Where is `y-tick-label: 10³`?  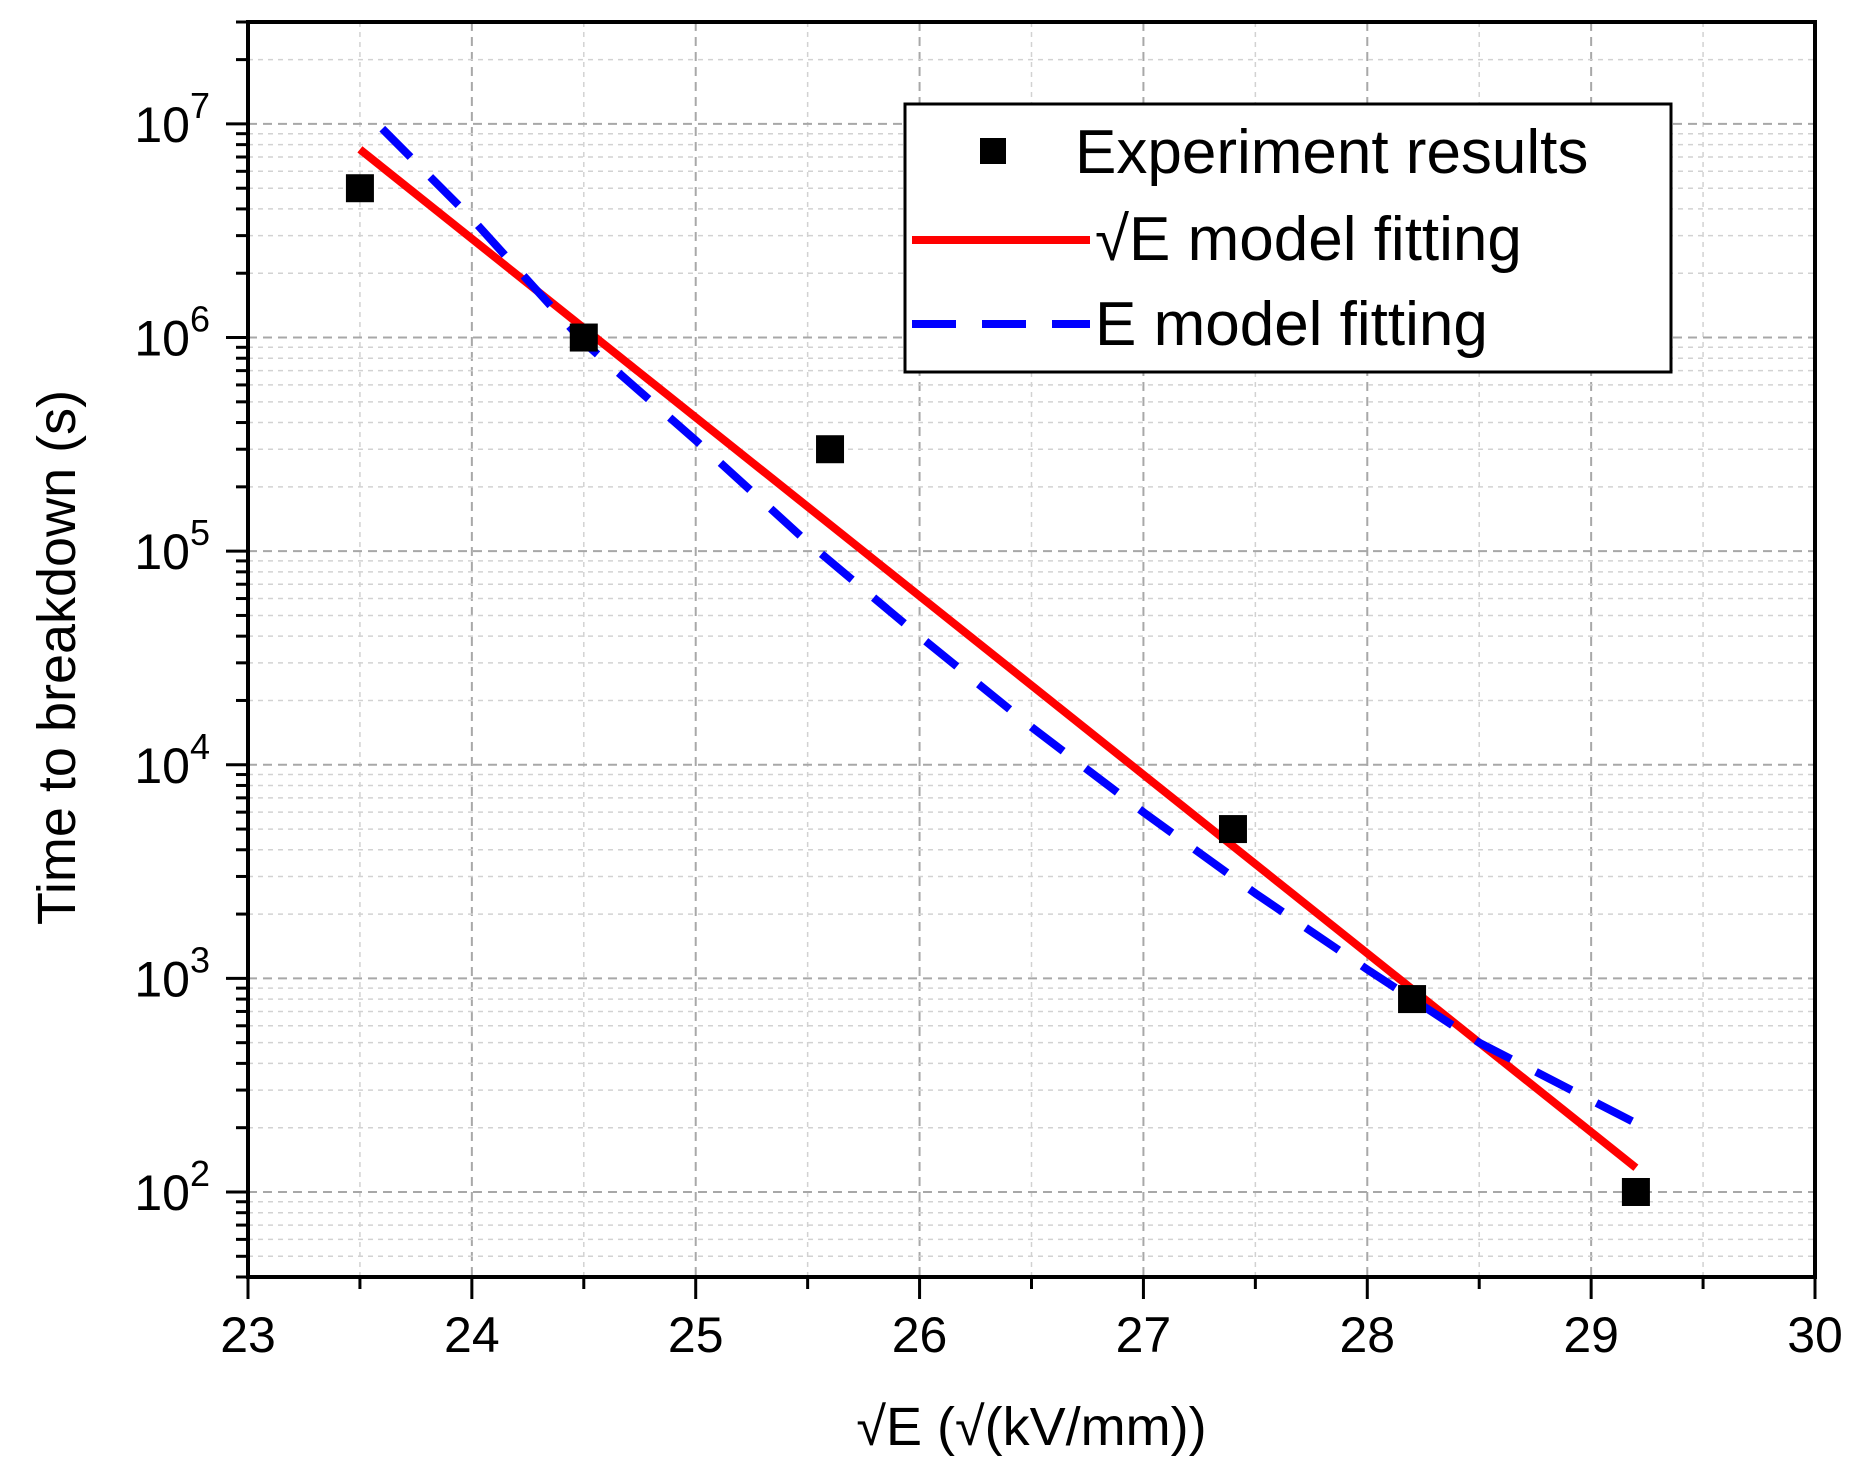 y-tick-label: 10³ is located at coordinates (172, 973).